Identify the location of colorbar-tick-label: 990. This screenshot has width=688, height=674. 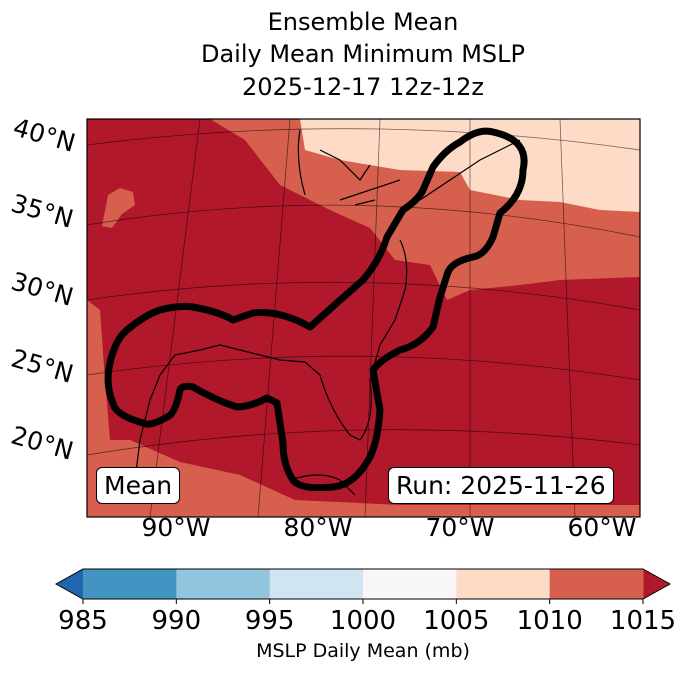
(176, 621).